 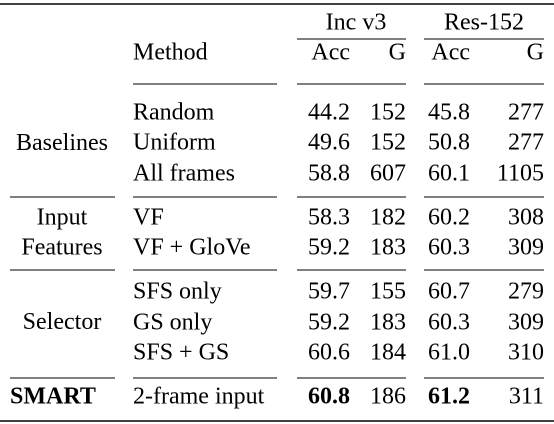 What do you see at coordinates (388, 218) in the screenshot?
I see `value-cell: 182` at bounding box center [388, 218].